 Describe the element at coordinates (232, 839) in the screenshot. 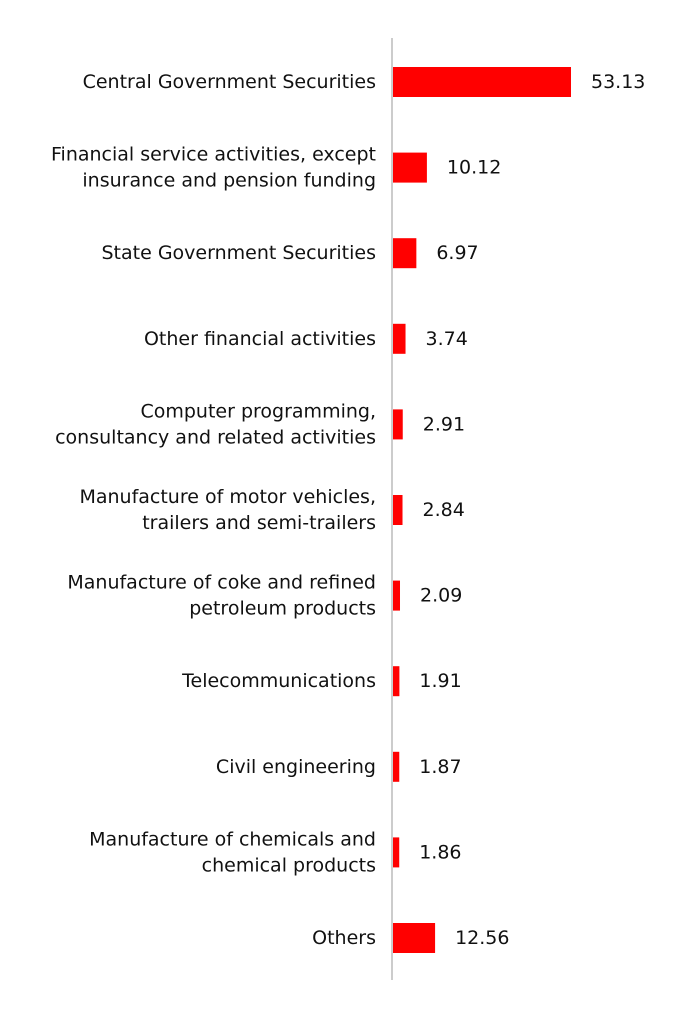

I see `category-label-9-line-0: Manufacture of chemicals and` at that location.